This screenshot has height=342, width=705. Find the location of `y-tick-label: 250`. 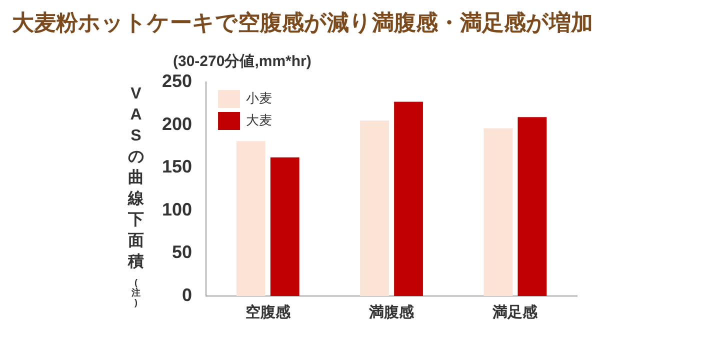

y-tick-label: 250 is located at coordinates (177, 80).